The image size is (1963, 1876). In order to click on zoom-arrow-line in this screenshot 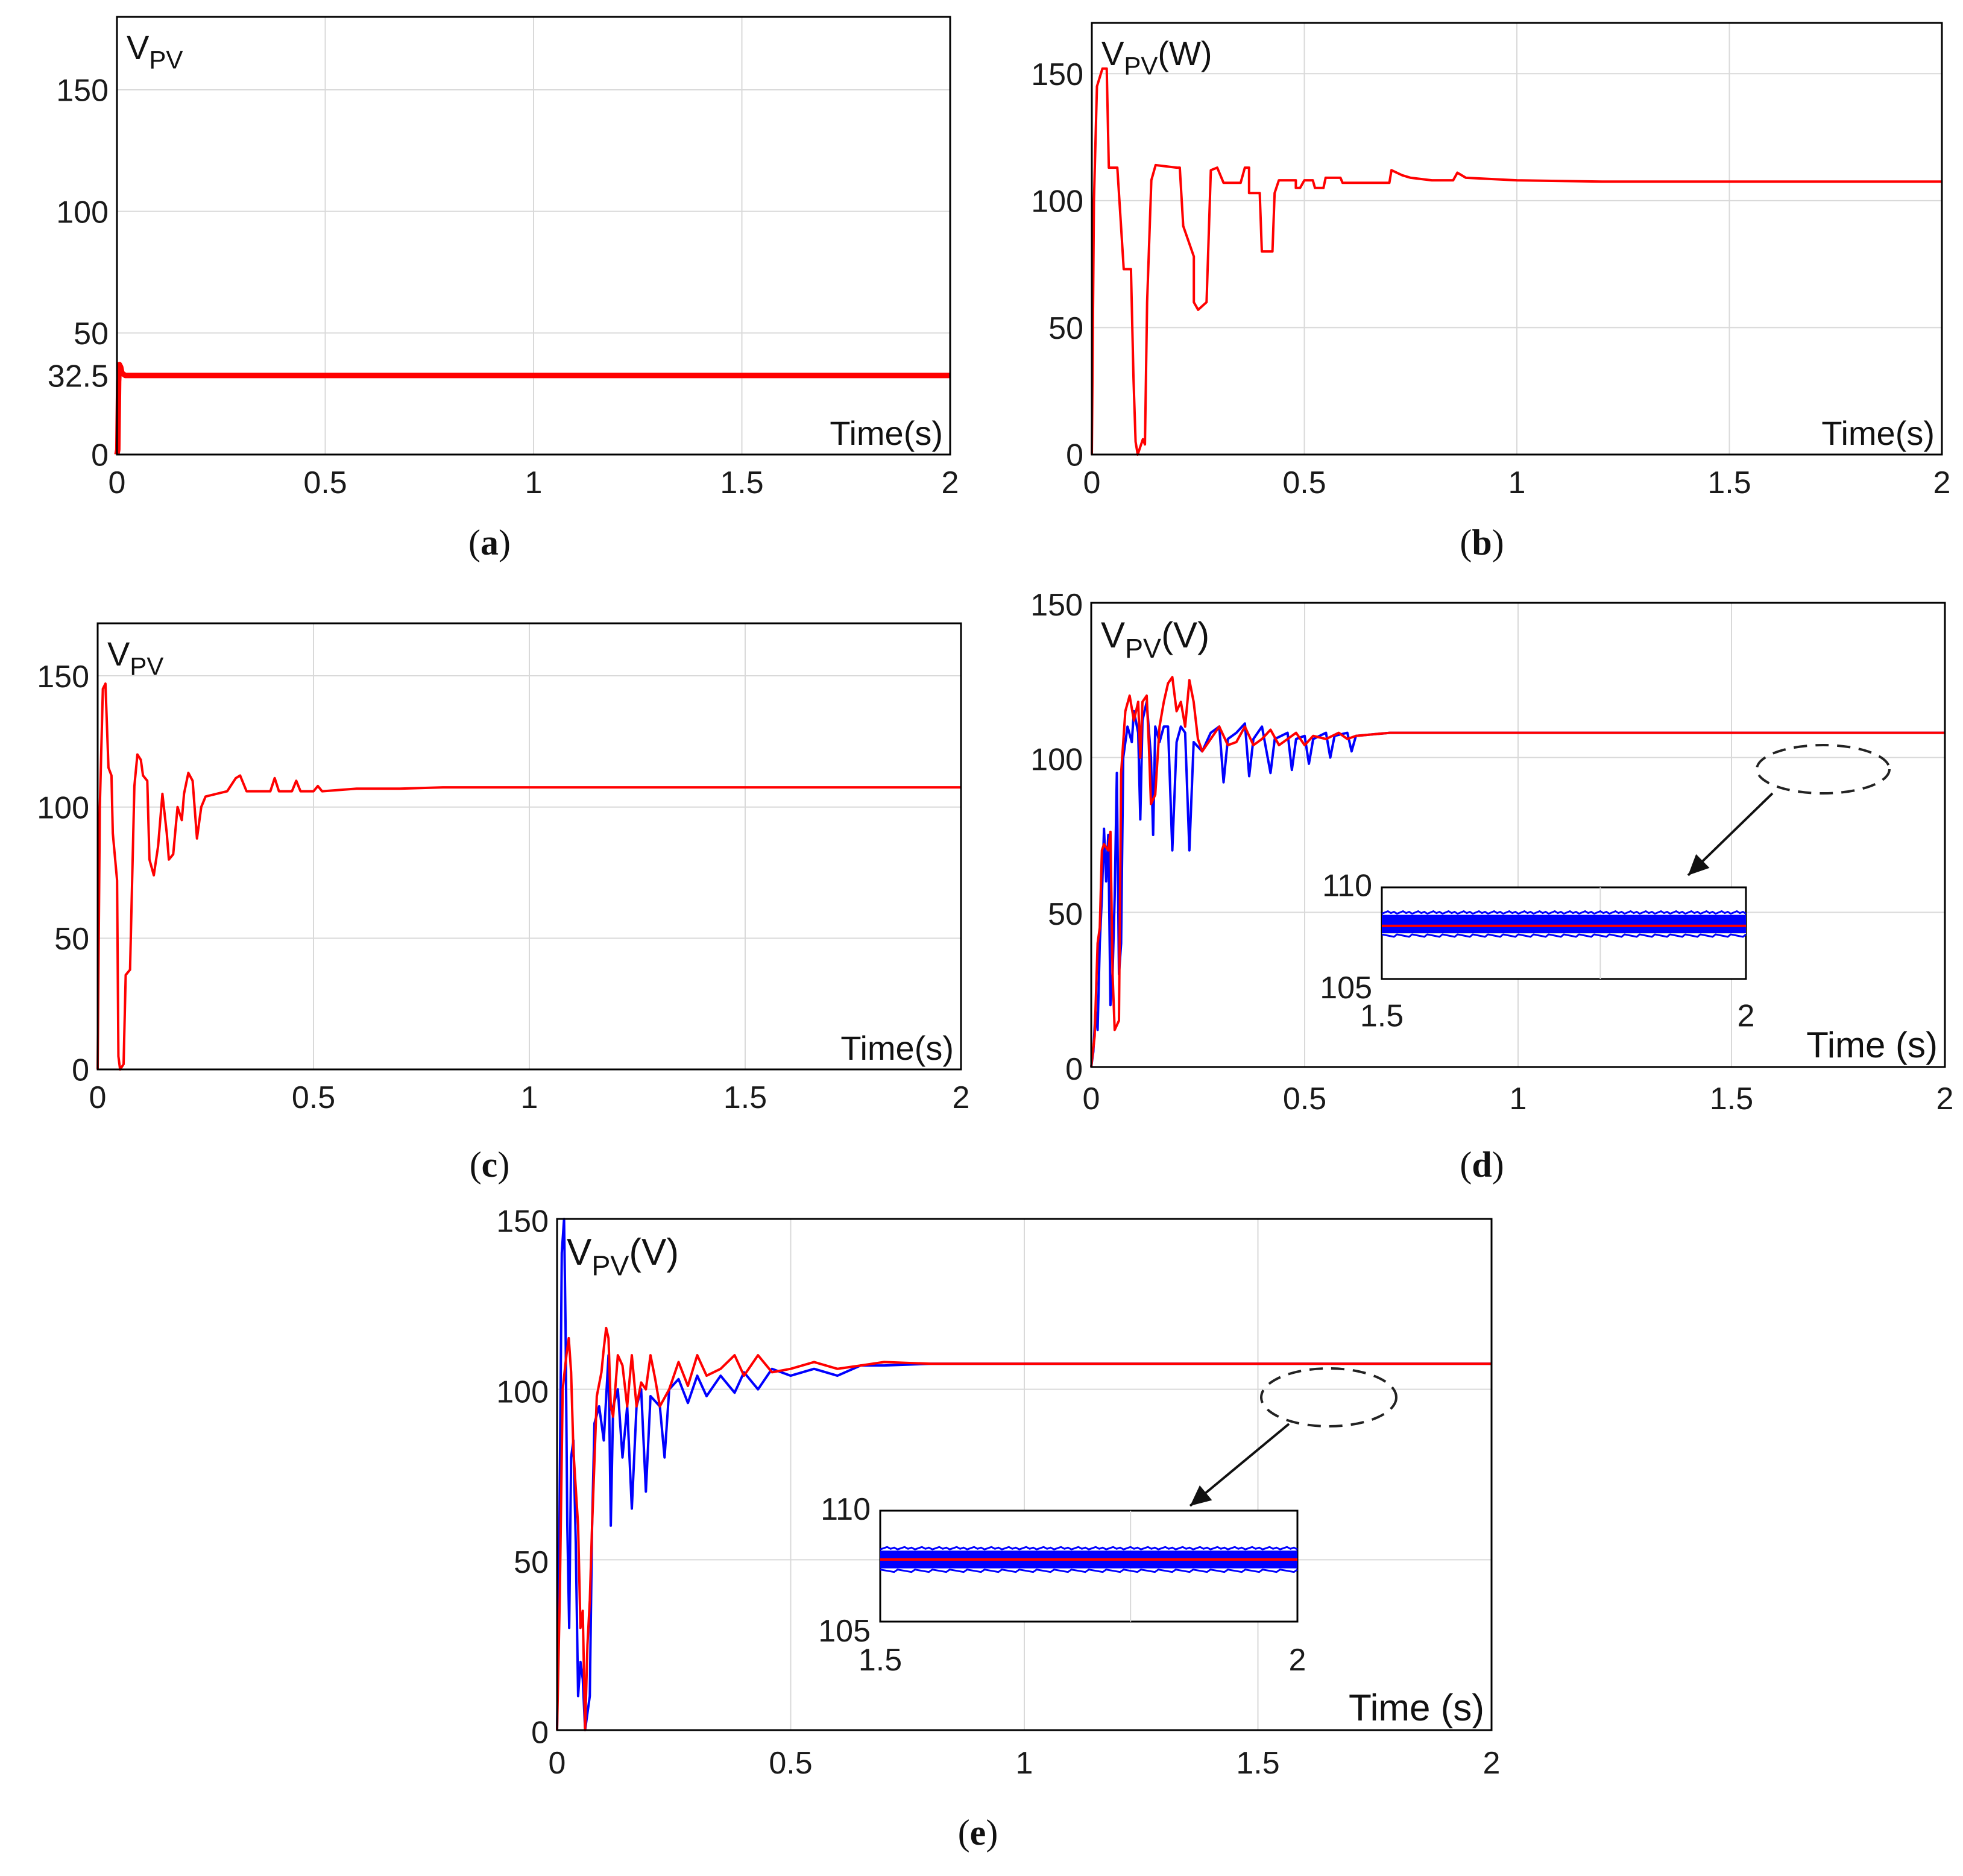, I will do `click(1239, 1465)`.